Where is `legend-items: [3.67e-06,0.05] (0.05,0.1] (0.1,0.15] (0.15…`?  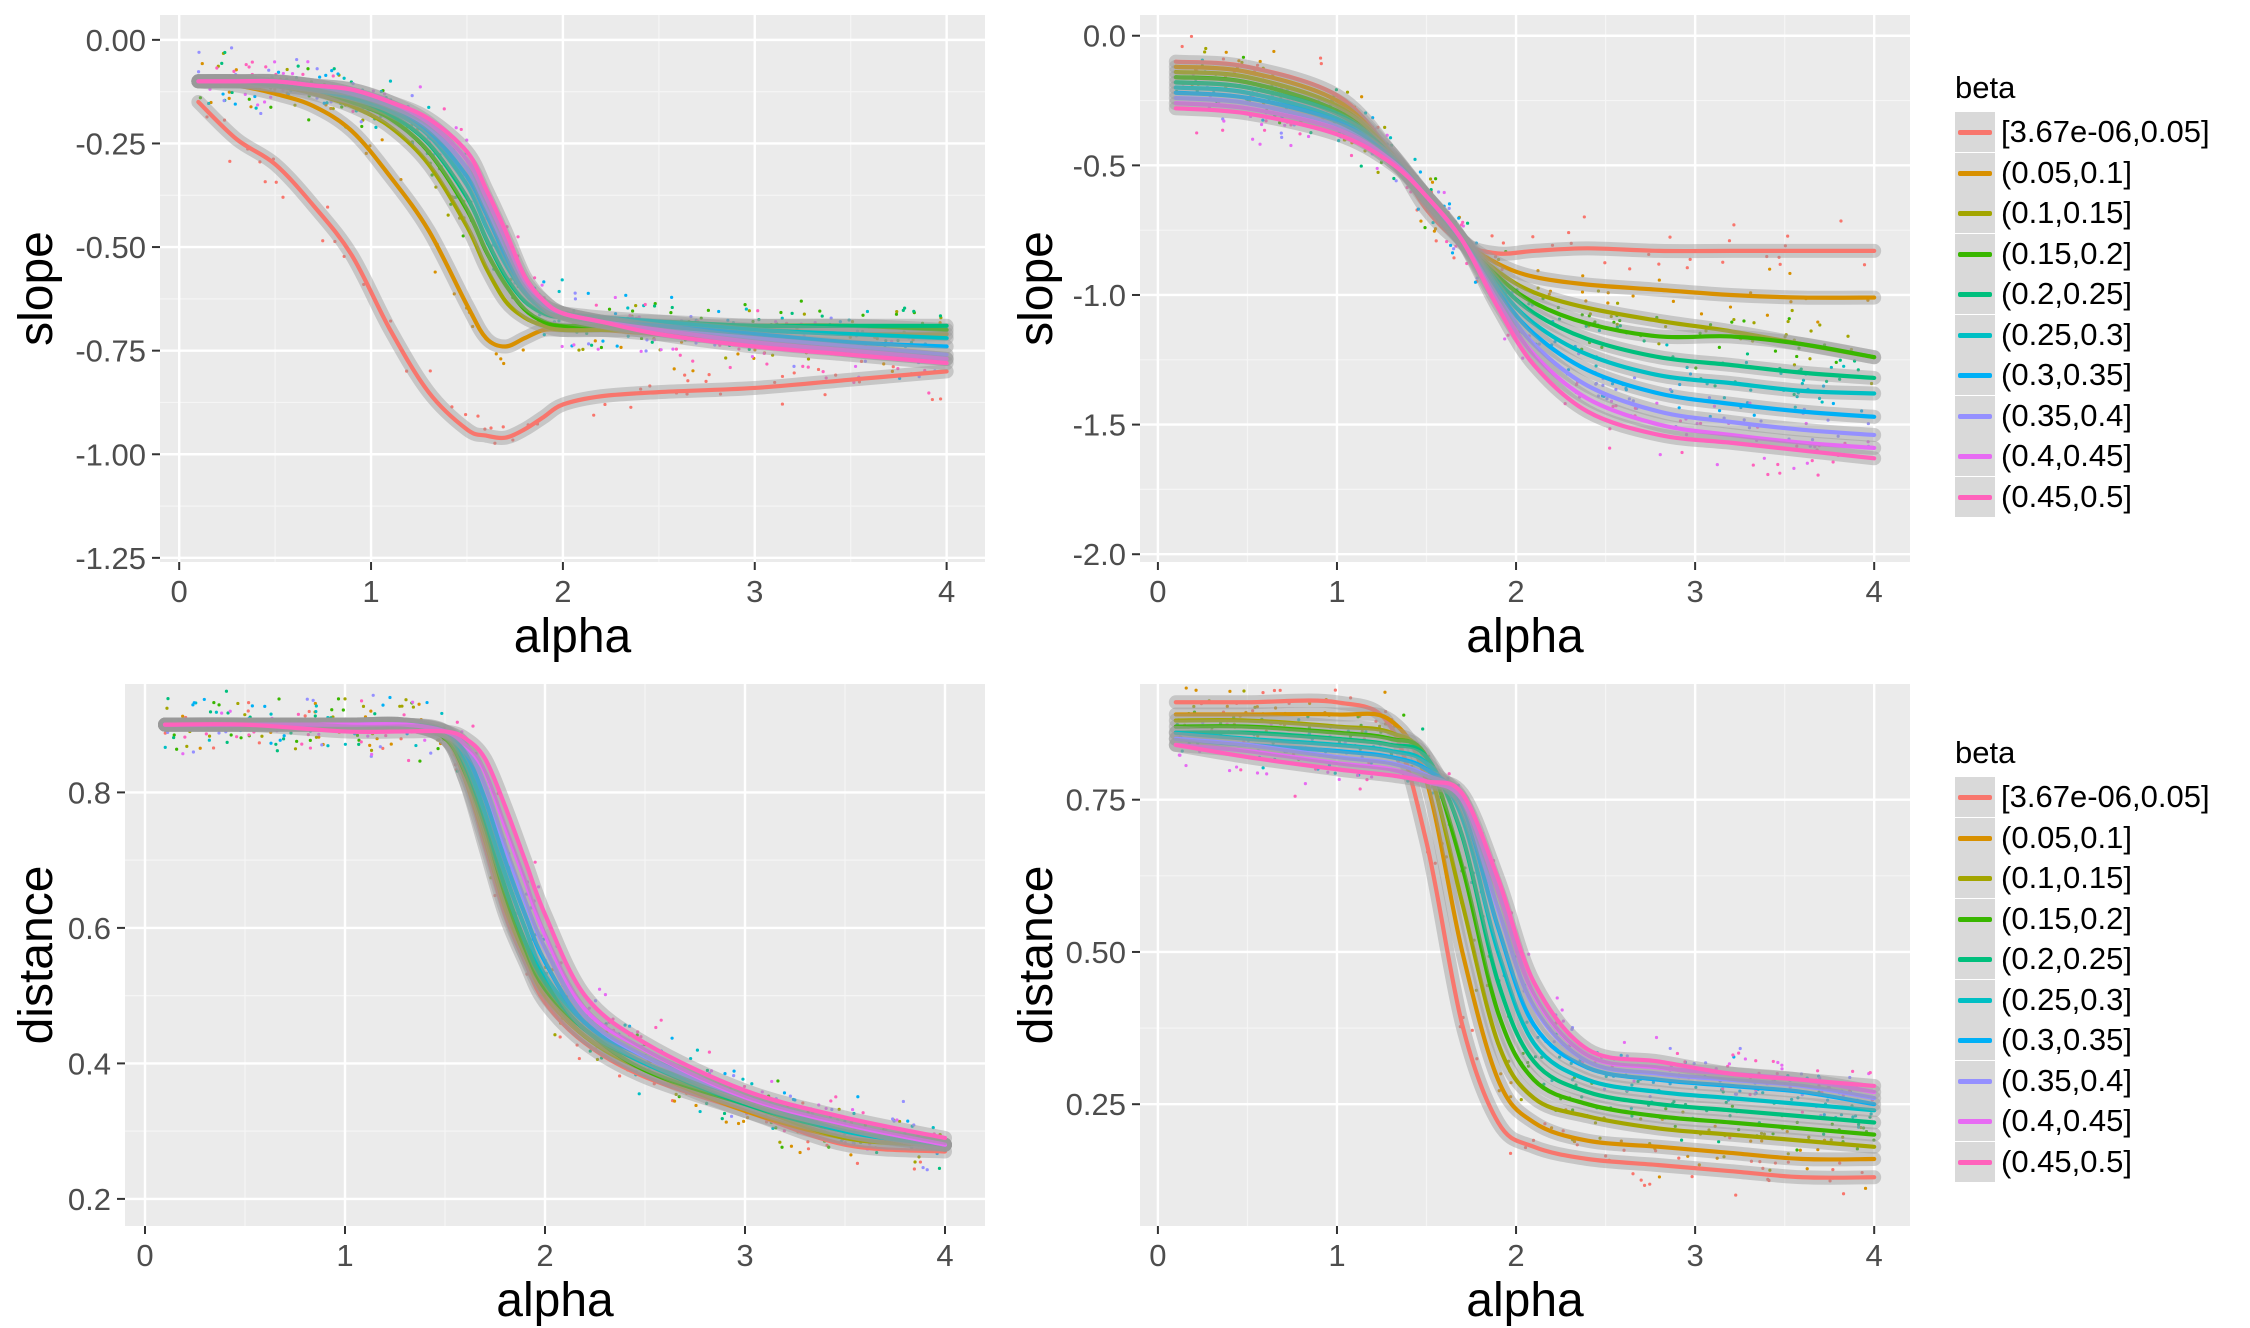
legend-items: [3.67e-06,0.05] (0.05,0.1] (0.1,0.15] (0.15… is located at coordinates (2082, 979).